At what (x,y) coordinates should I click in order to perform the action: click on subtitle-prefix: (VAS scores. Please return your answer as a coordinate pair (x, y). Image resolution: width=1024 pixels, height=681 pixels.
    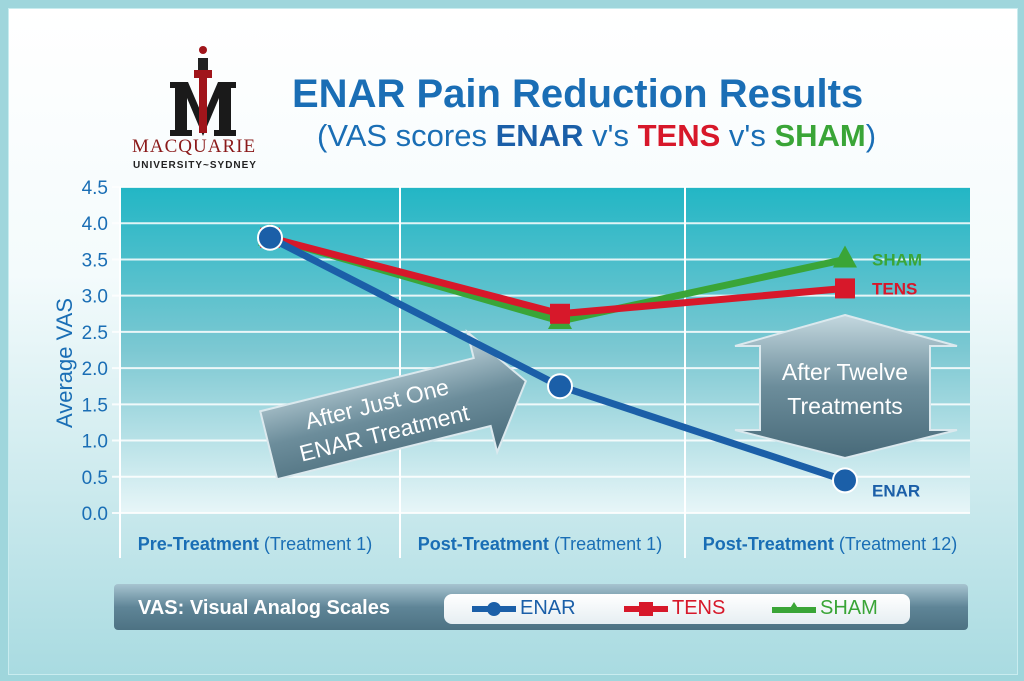
    Looking at the image, I should click on (406, 135).